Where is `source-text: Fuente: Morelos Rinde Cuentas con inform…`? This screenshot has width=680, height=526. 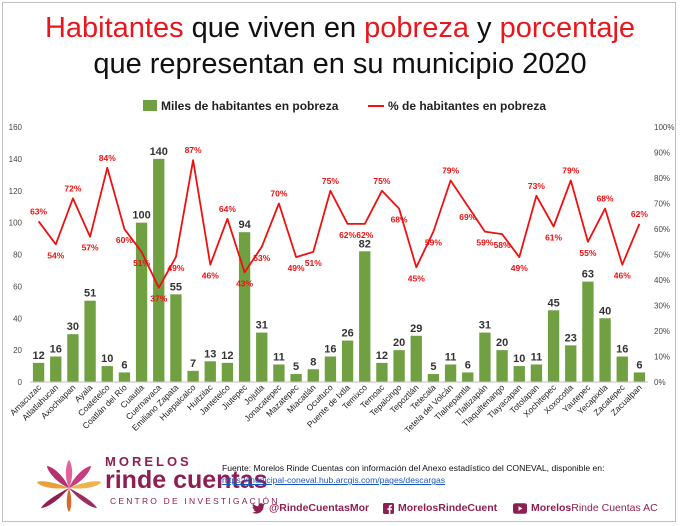
source-text: Fuente: Morelos Rinde Cuentas con inform… is located at coordinates (413, 468).